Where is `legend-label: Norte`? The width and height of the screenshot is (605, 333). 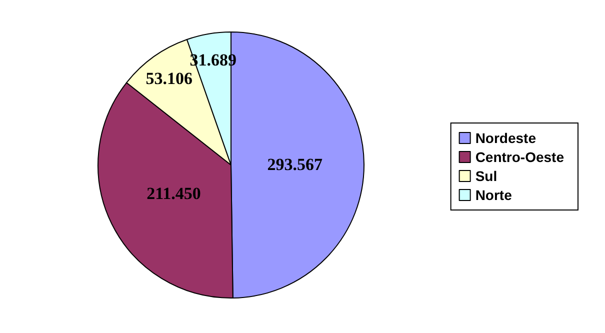
legend-label: Norte is located at coordinates (493, 195).